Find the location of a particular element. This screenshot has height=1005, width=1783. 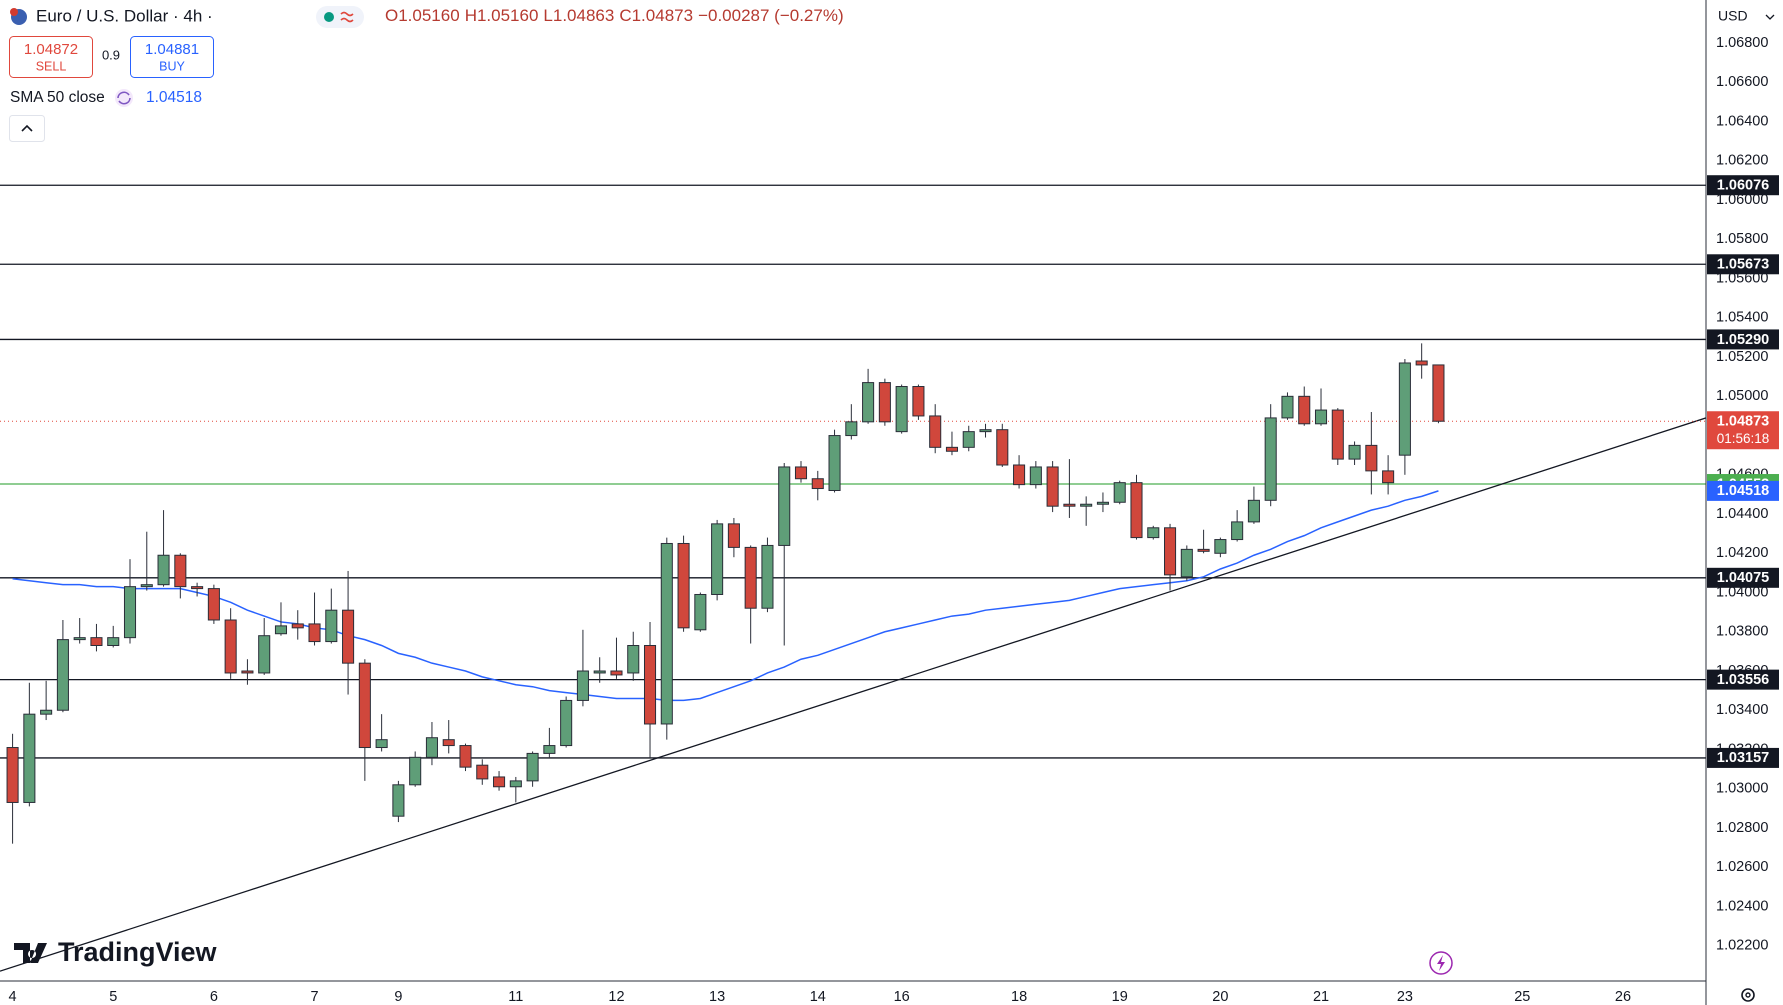

x-tick-label: 14 is located at coordinates (818, 997).